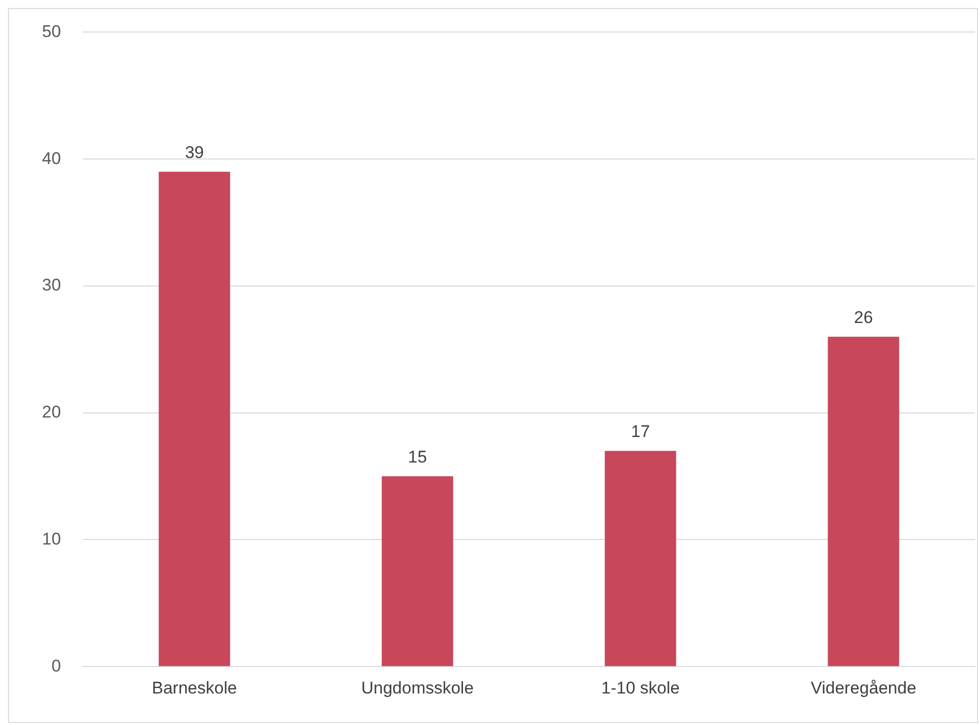  I want to click on data-label: 17, so click(640, 432).